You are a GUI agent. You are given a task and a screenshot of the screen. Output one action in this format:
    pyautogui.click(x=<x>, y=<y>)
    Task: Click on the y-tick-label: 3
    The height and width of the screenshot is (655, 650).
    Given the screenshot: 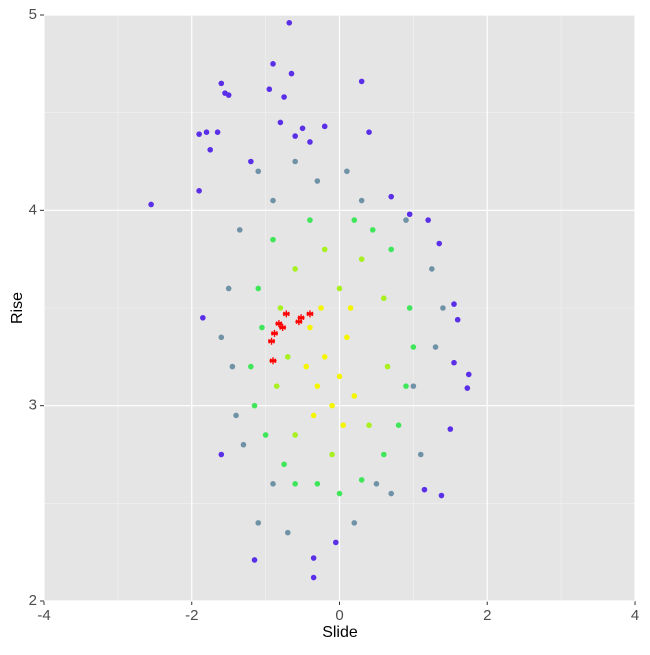 What is the action you would take?
    pyautogui.click(x=33, y=405)
    